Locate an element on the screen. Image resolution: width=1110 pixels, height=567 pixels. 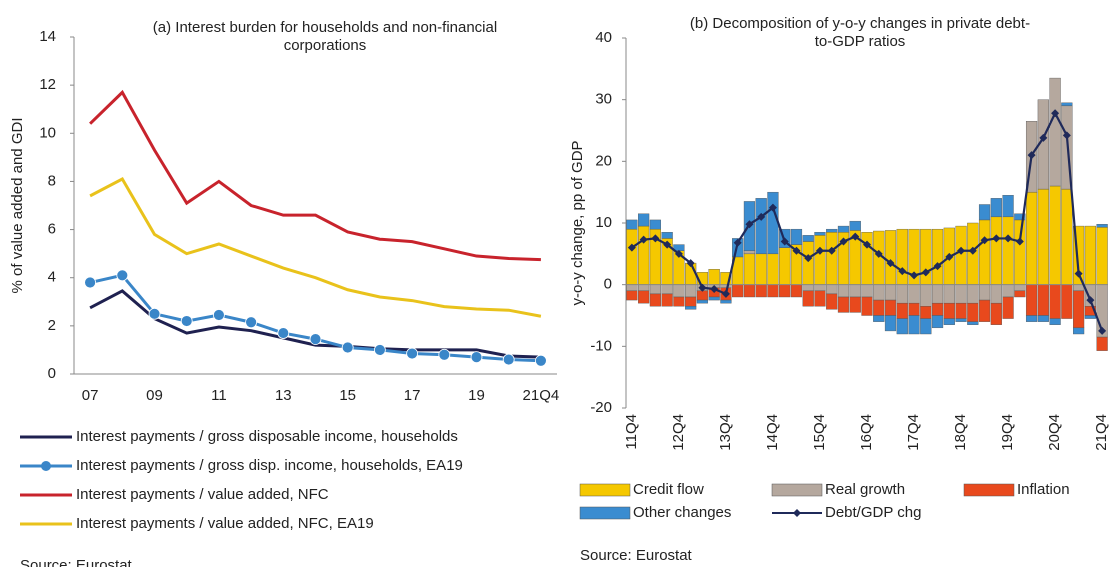
source: Source: Eurostat is located at coordinates (76, 562).